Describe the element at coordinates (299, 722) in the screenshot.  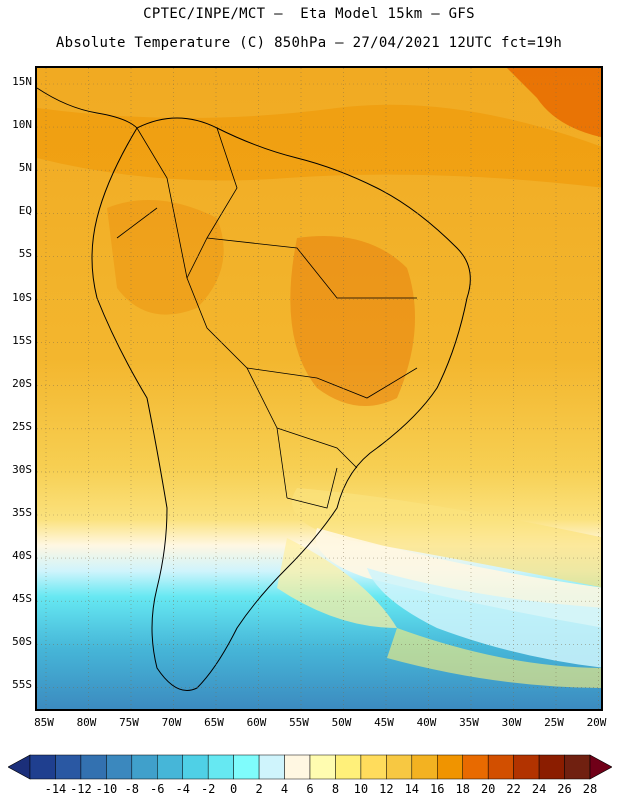
I see `lon-label-55w: 55W` at that location.